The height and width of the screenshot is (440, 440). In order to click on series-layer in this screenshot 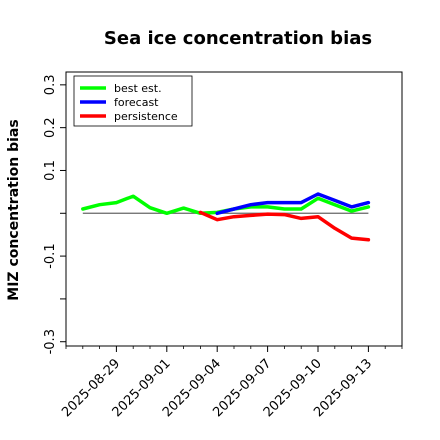, I will do `click(226, 217)`.